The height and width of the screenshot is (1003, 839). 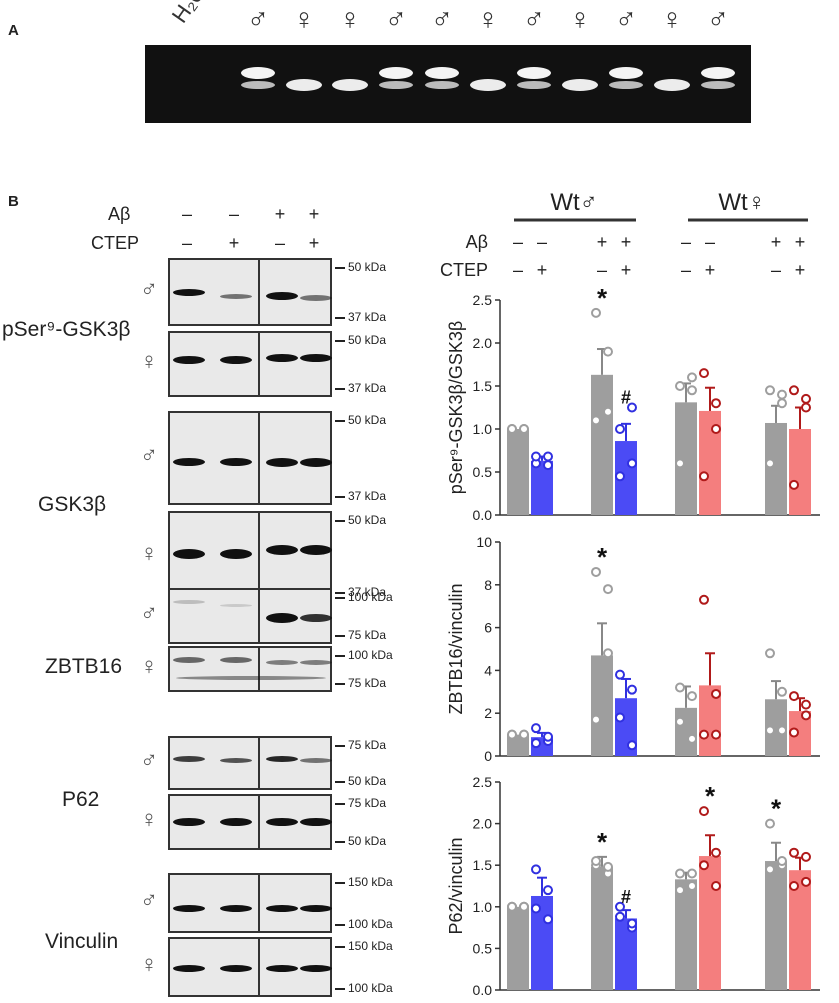 What do you see at coordinates (250, 822) in the screenshot?
I see `blot-membrane-p62_f` at bounding box center [250, 822].